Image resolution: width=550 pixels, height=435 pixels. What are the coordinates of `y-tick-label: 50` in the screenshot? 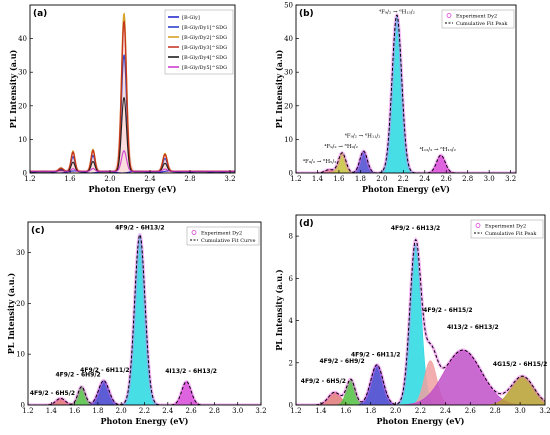 It's located at (288, 6).